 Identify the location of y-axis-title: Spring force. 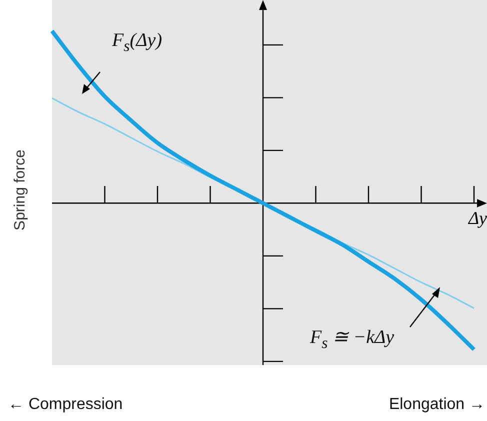
(20, 190).